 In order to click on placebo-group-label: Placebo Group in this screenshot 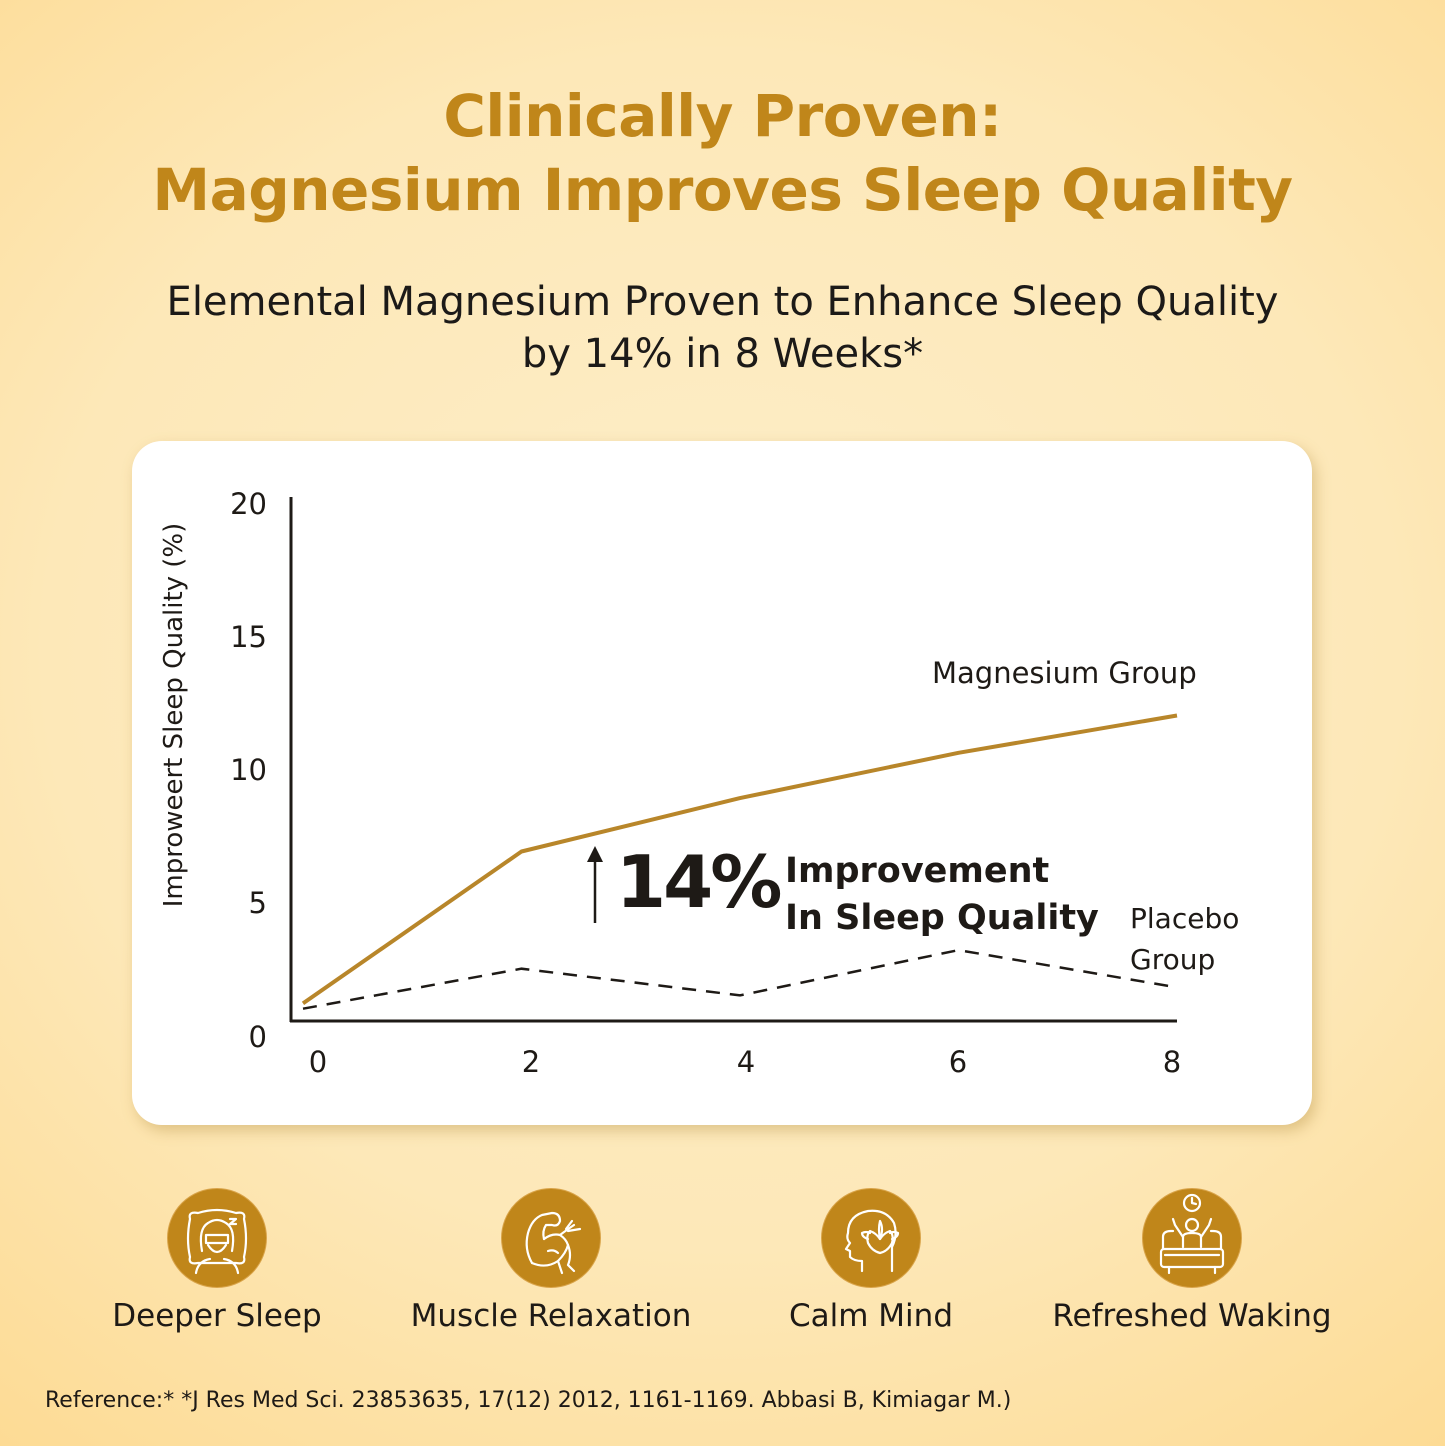, I will do `click(1184, 939)`.